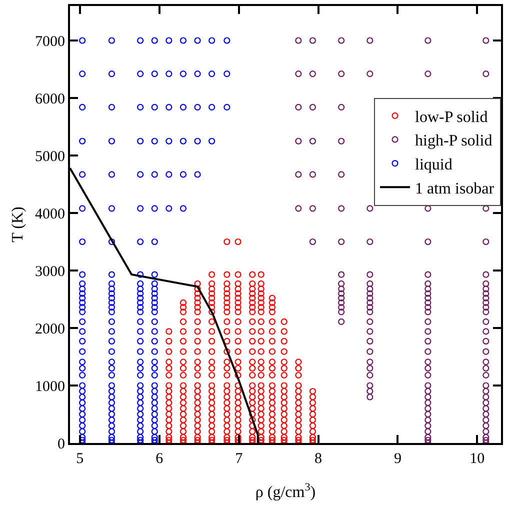 This screenshot has width=505, height=513. What do you see at coordinates (453, 141) in the screenshot?
I see `legend-label: high-P solid` at bounding box center [453, 141].